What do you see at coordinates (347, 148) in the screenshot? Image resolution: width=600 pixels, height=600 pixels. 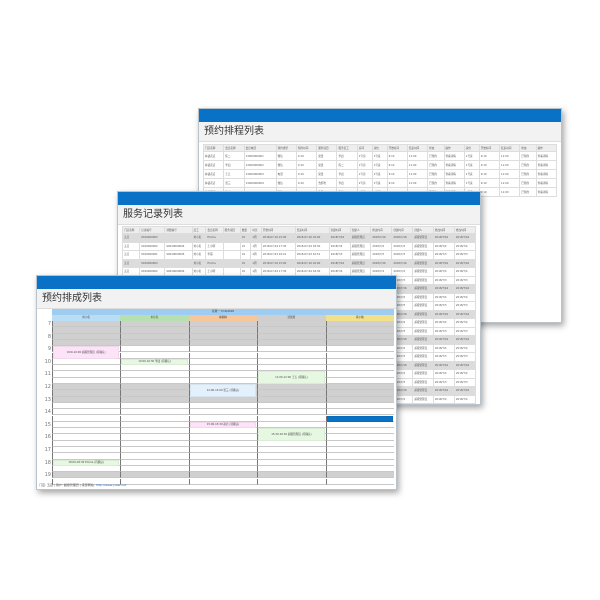 I see `column-header: 服务员工` at bounding box center [347, 148].